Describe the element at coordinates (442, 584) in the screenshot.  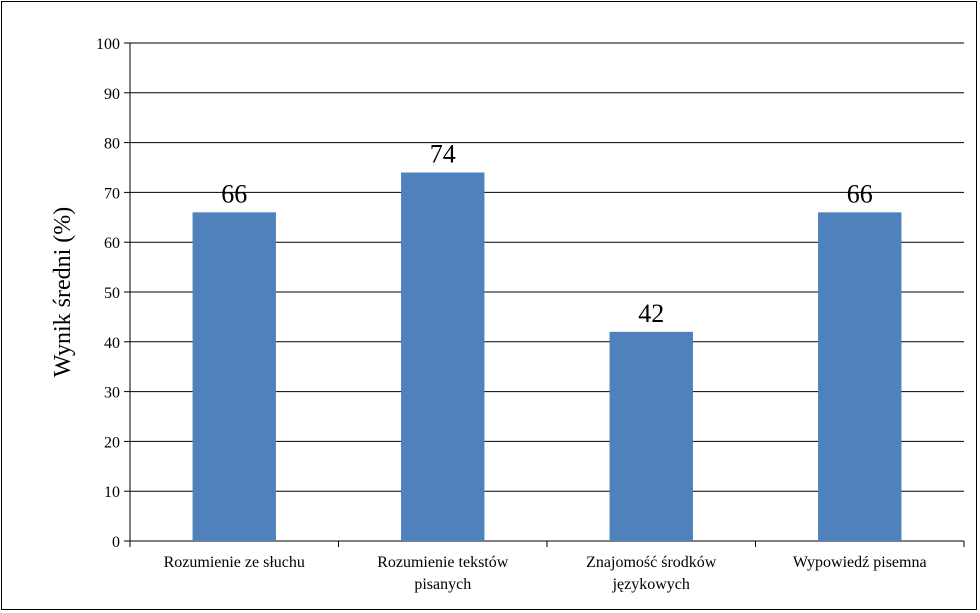
I see `x-category-label: pisanych` at that location.